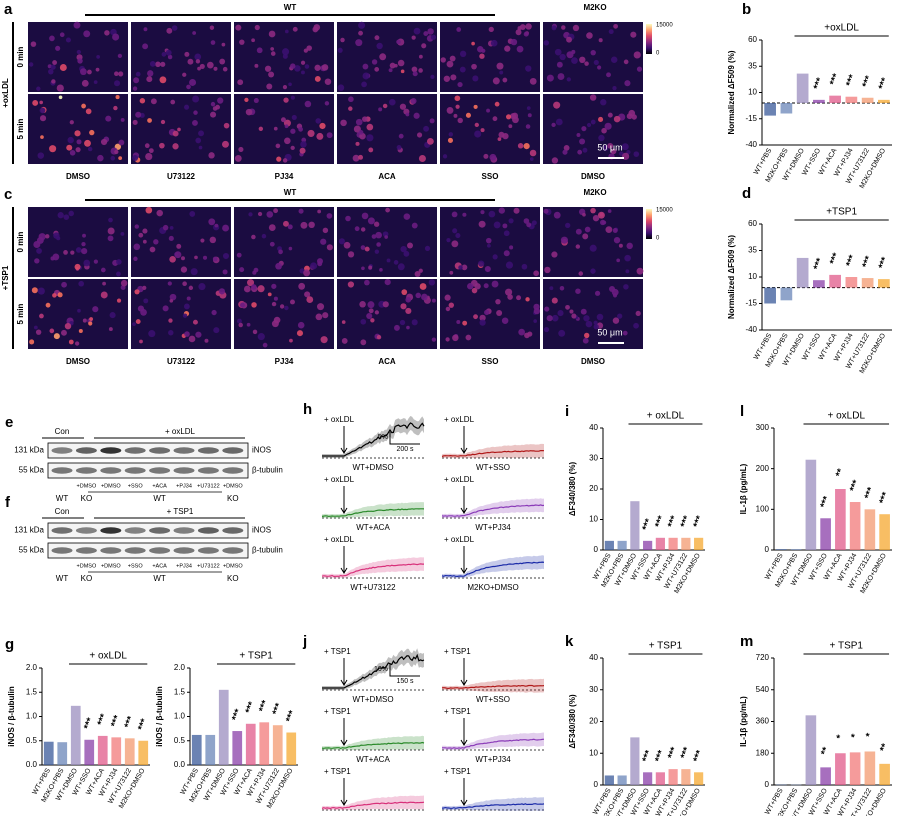  I want to click on y-tick-label: 10, so click(752, 92).